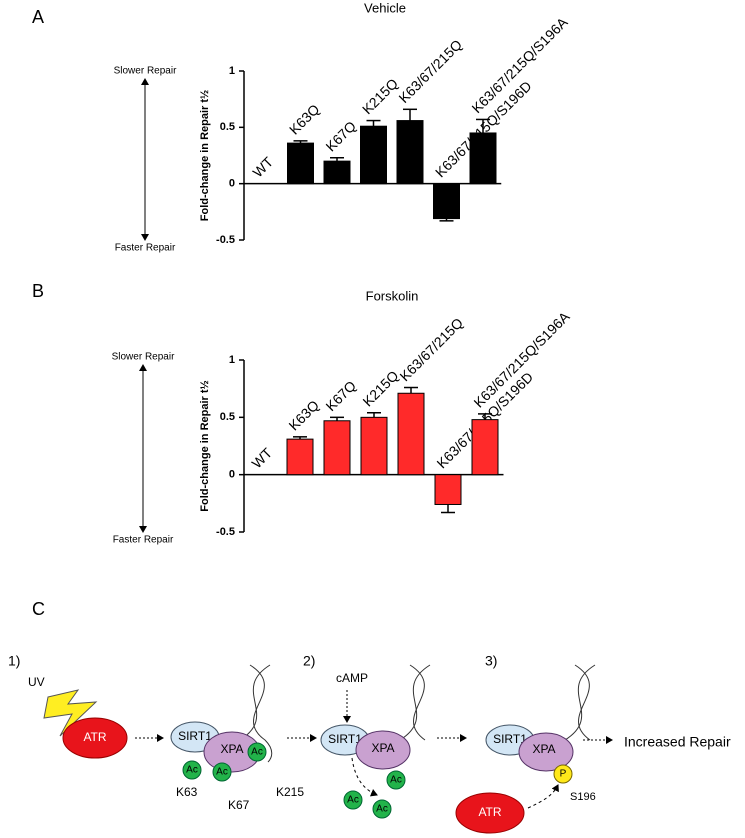 The width and height of the screenshot is (745, 838). Describe the element at coordinates (352, 678) in the screenshot. I see `camp-label: cAMP` at that location.